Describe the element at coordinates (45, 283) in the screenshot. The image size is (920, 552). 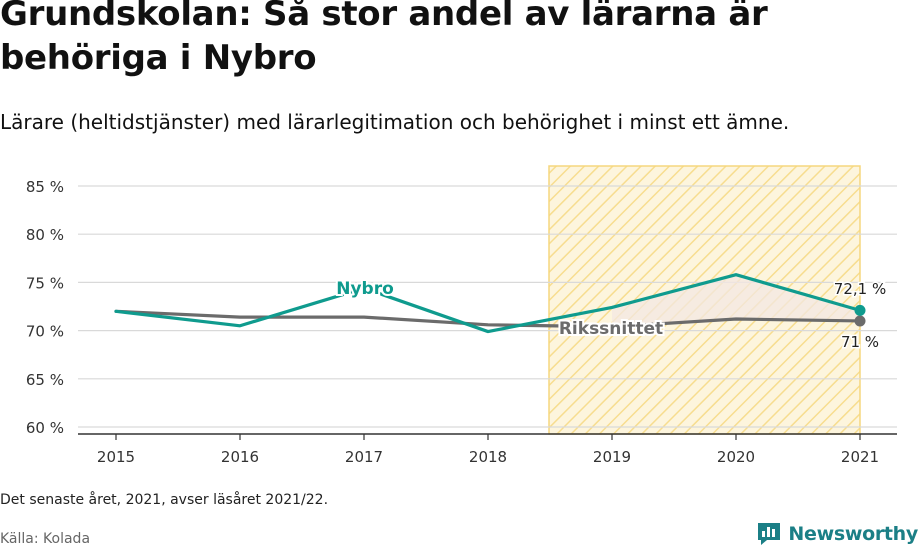
I see `y-tick-label: 75 %` at that location.